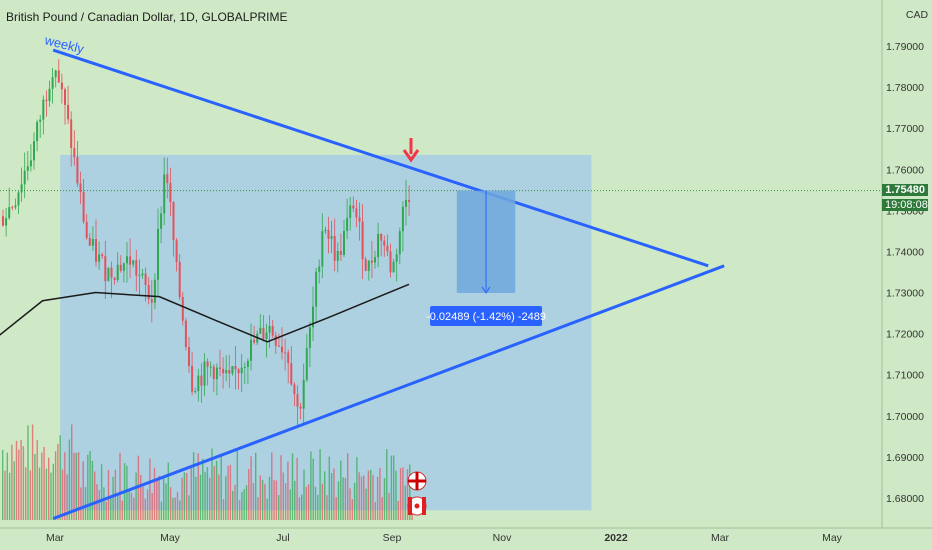 This screenshot has height=550, width=932. Describe the element at coordinates (205, 313) in the screenshot. I see `moving-average-line` at that location.